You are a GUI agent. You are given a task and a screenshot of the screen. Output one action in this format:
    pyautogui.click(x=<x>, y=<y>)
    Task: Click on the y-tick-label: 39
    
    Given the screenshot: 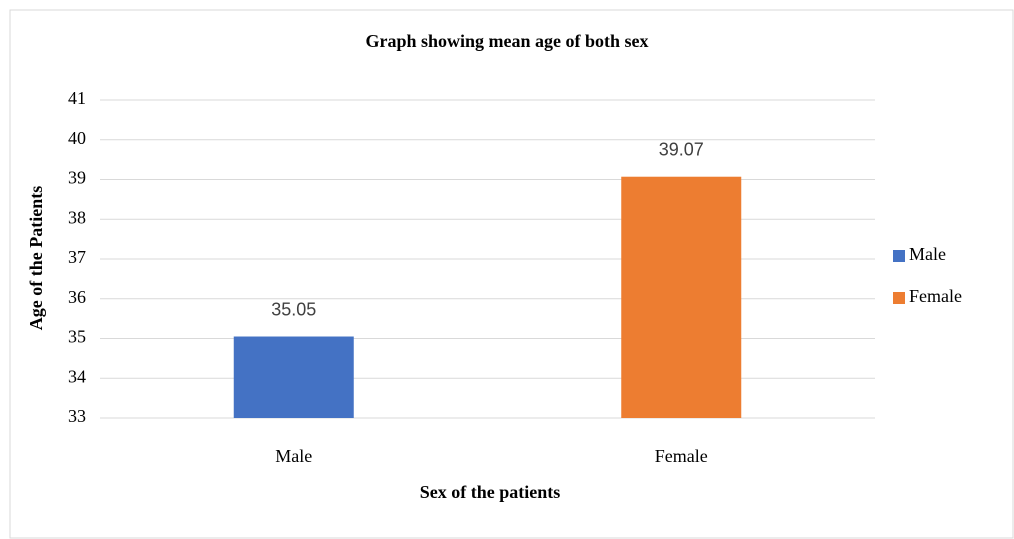 What is the action you would take?
    pyautogui.click(x=77, y=178)
    